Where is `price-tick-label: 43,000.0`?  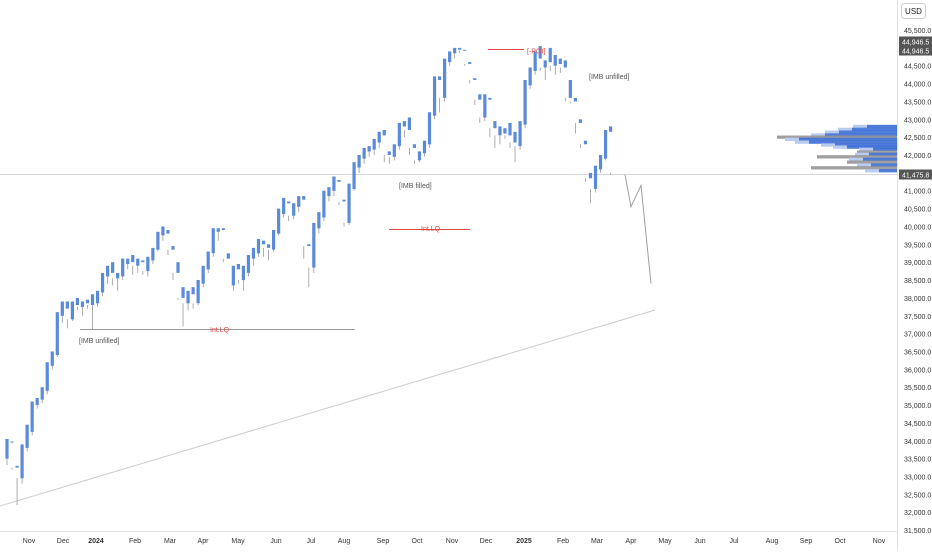 price-tick-label: 43,000.0 is located at coordinates (917, 120).